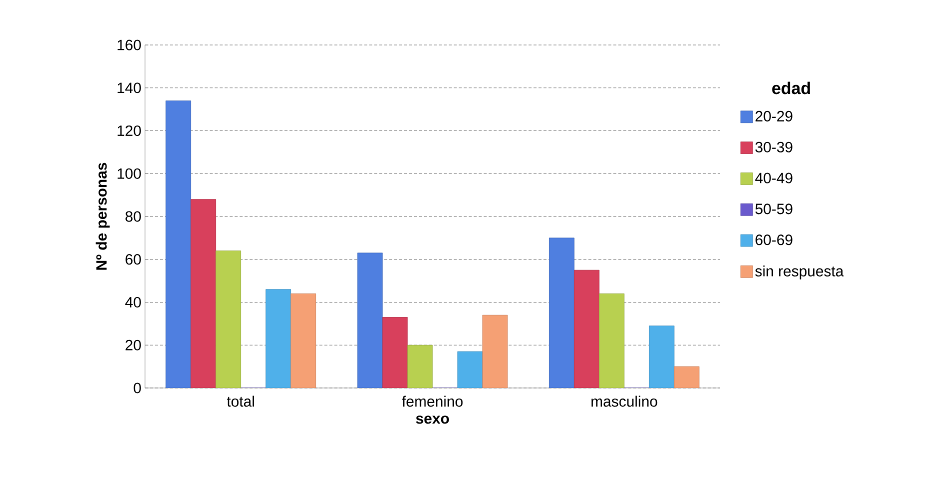  I want to click on legend-label: sin respuesta, so click(799, 272).